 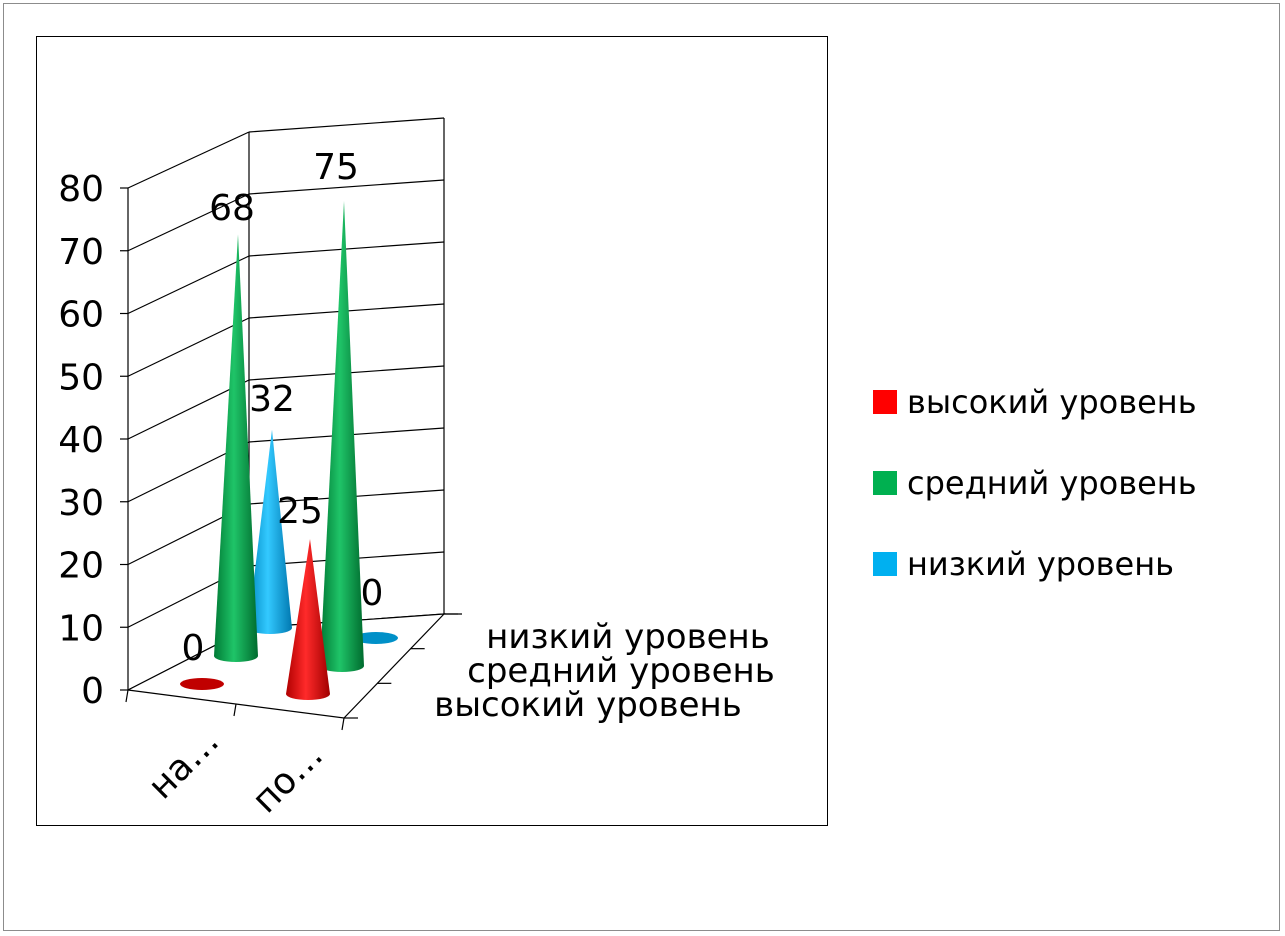 I want to click on data-label: 68, so click(x=232, y=208).